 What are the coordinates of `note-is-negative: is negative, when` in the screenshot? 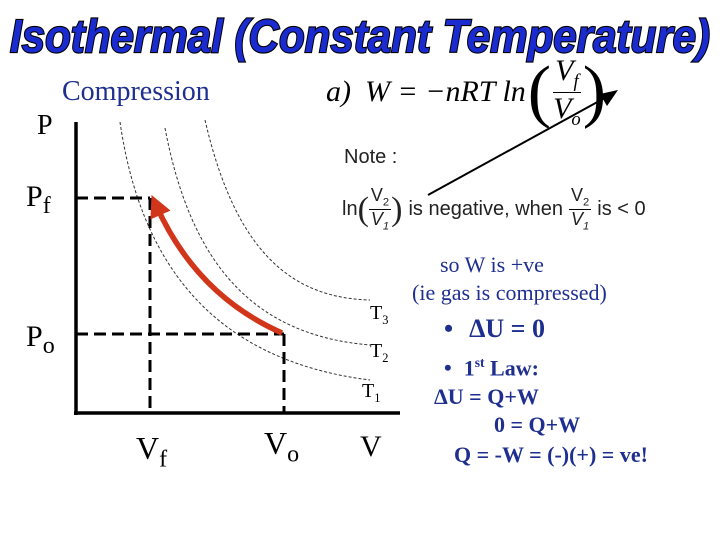 It's located at (486, 209).